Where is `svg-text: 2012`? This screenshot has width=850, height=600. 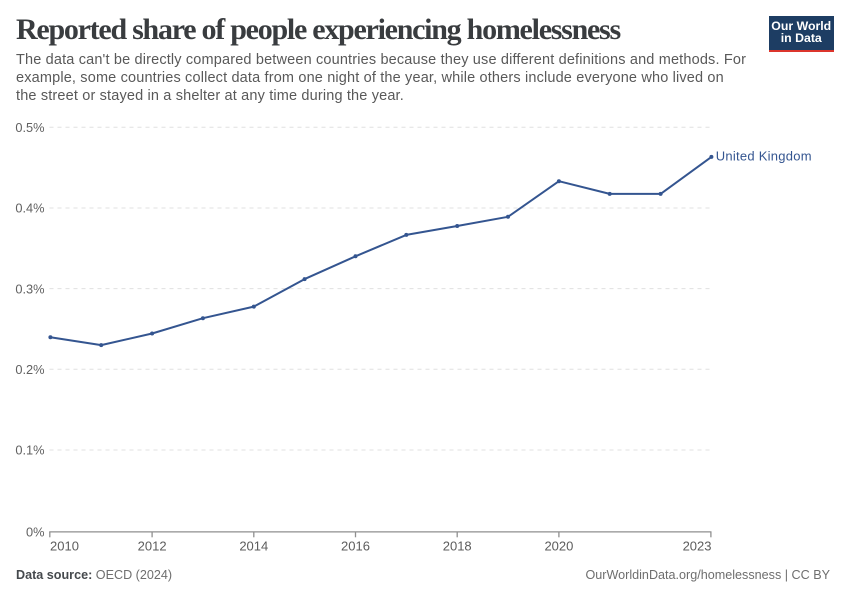
svg-text: 2012 is located at coordinates (152, 546).